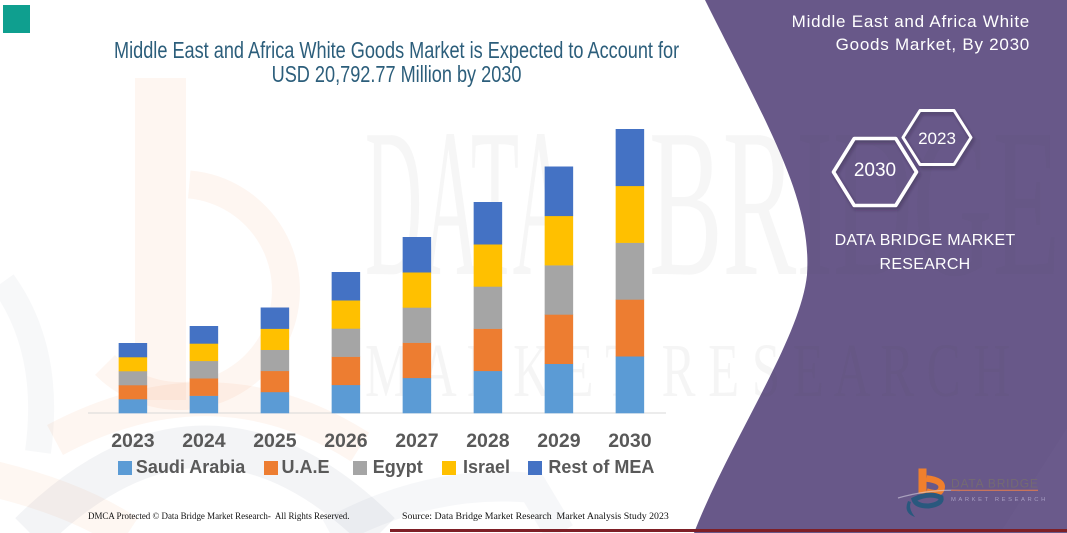  Describe the element at coordinates (999, 500) in the screenshot. I see `svg-text: MARKET RESEARCH` at that location.